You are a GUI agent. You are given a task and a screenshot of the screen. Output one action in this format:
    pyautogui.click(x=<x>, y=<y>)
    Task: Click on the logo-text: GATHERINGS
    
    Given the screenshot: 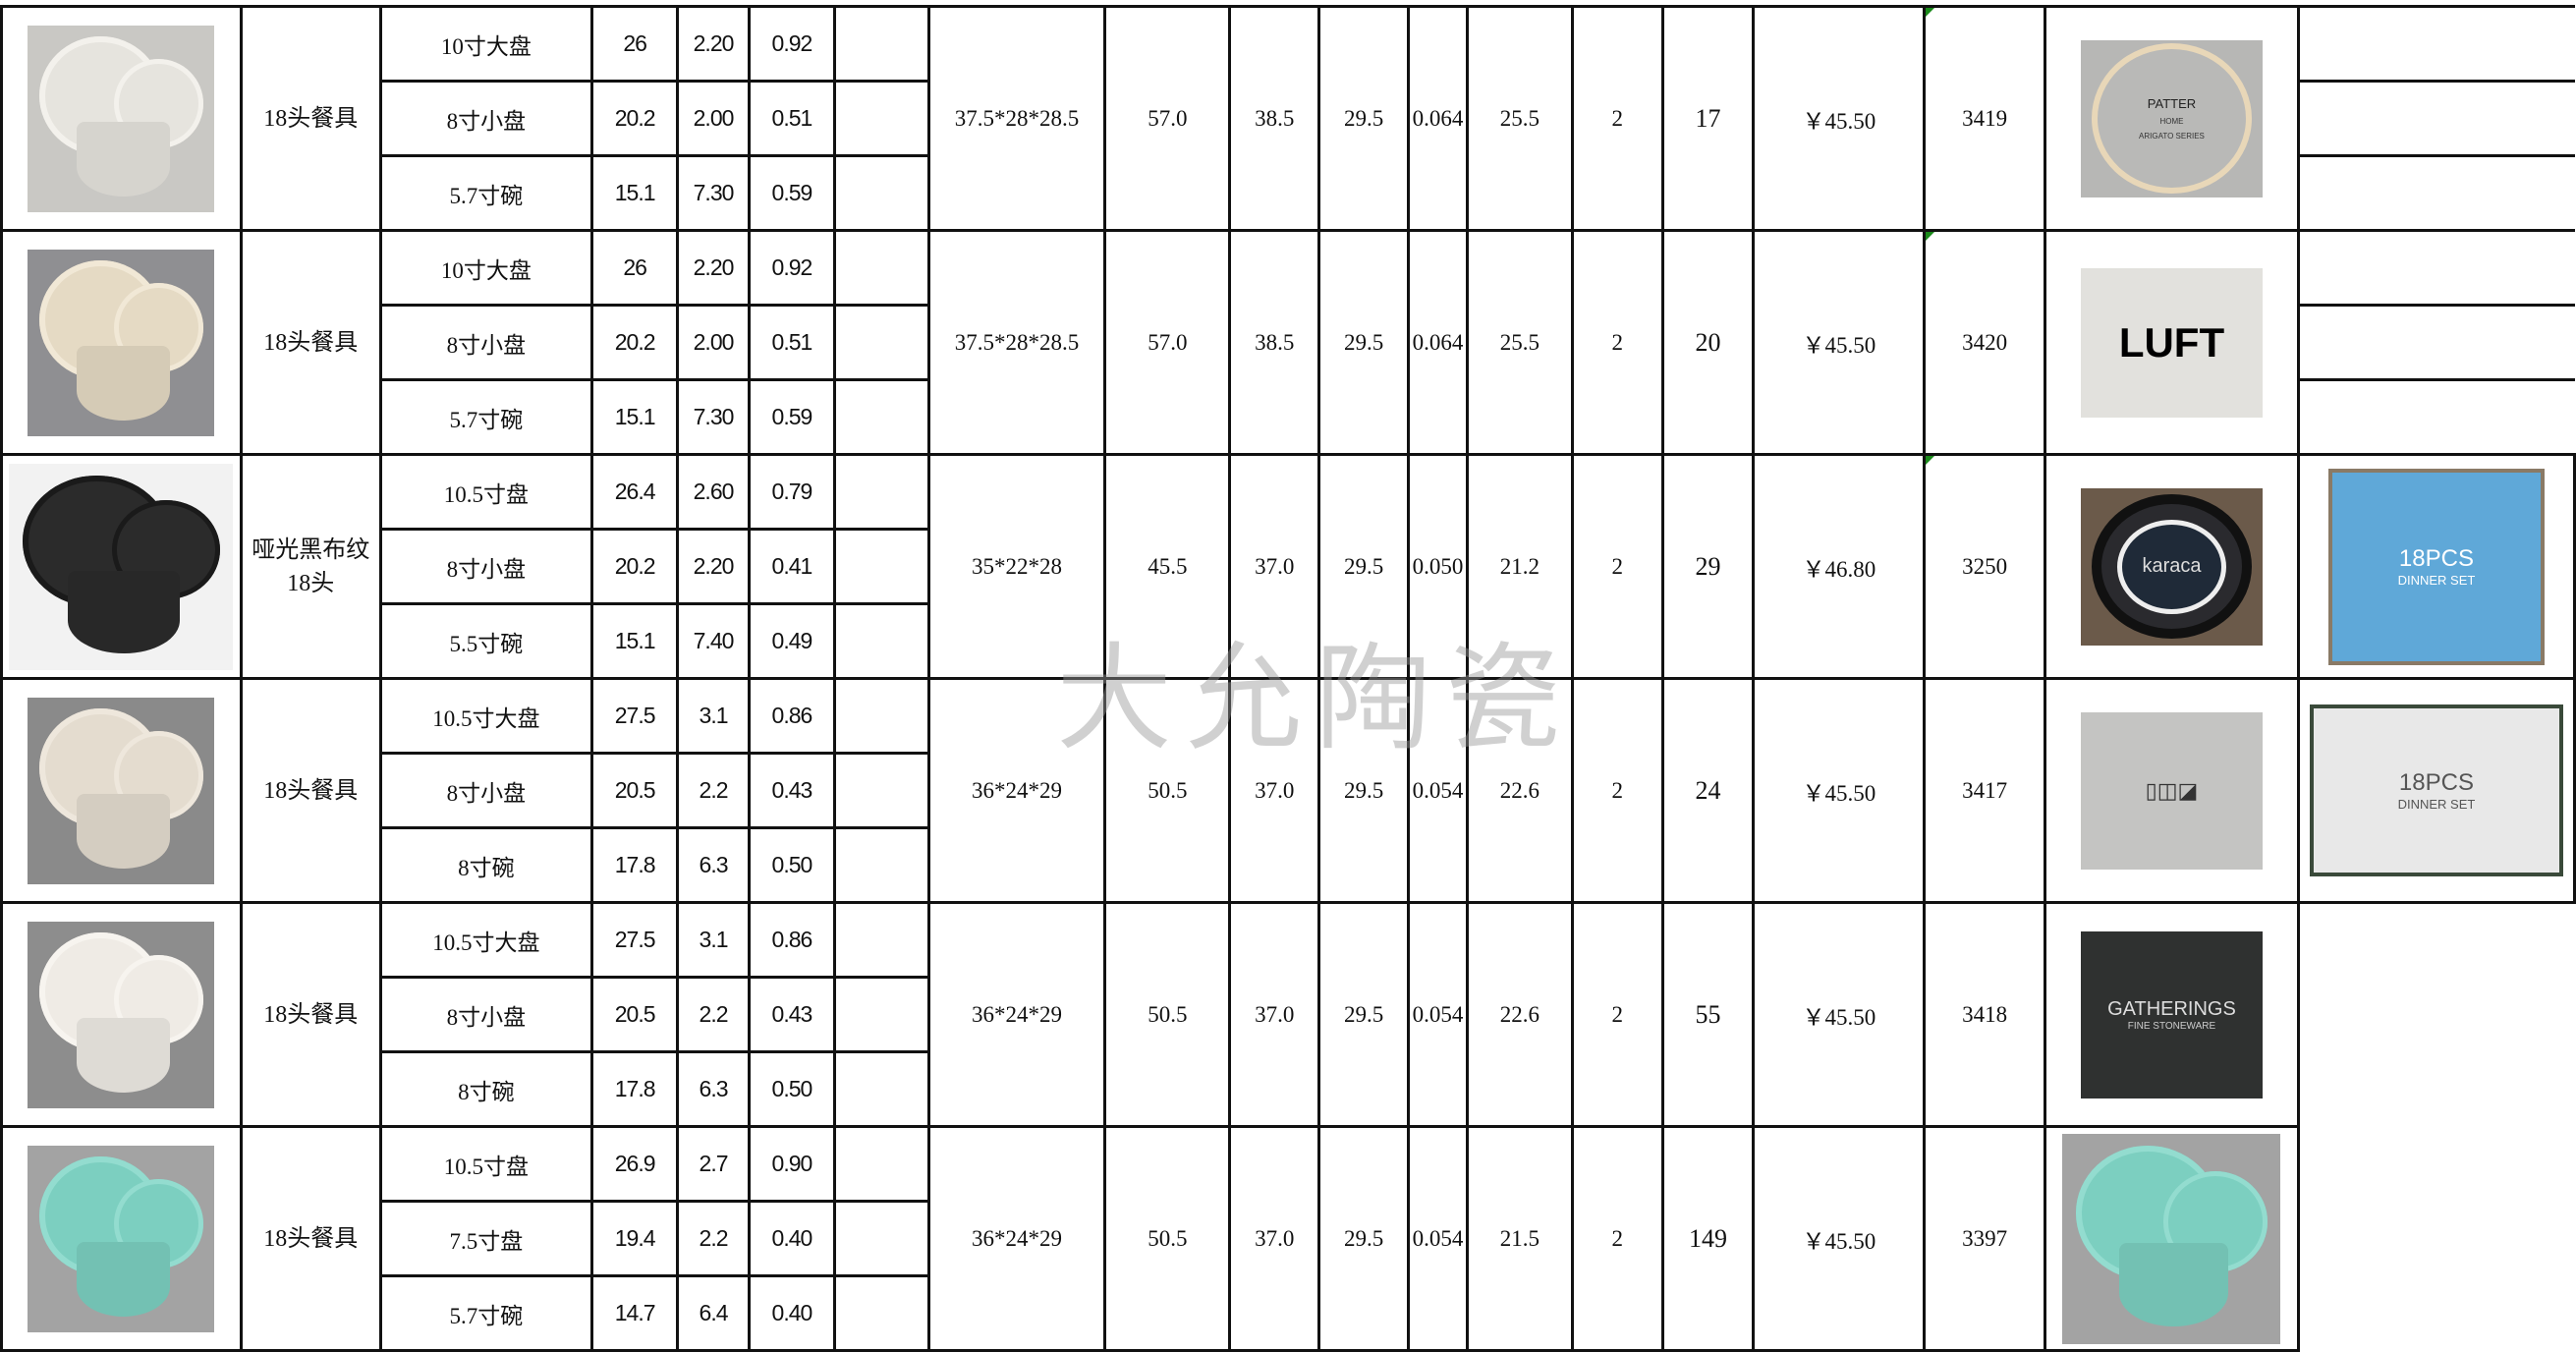 What is the action you would take?
    pyautogui.click(x=2171, y=1008)
    